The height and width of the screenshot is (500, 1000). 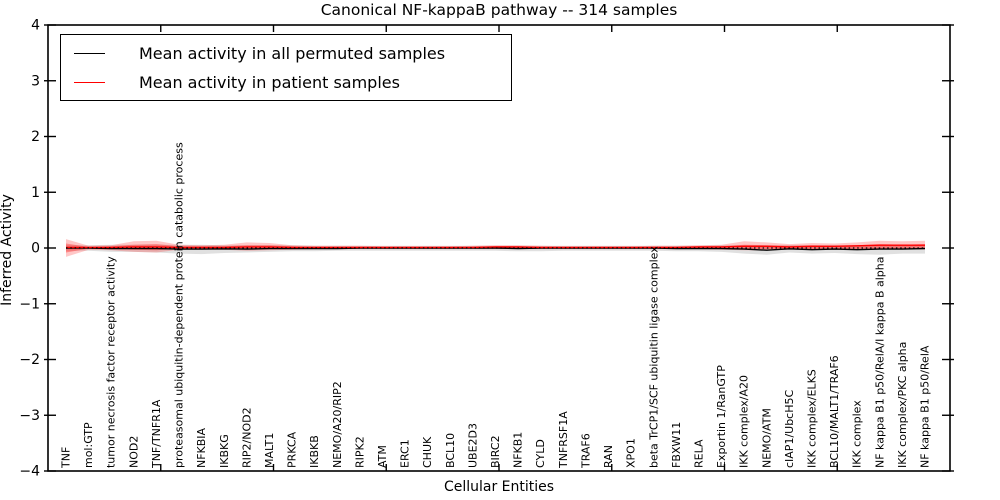 What do you see at coordinates (902, 405) in the screenshot?
I see `x-category-label: IKK complex/PKC alpha` at bounding box center [902, 405].